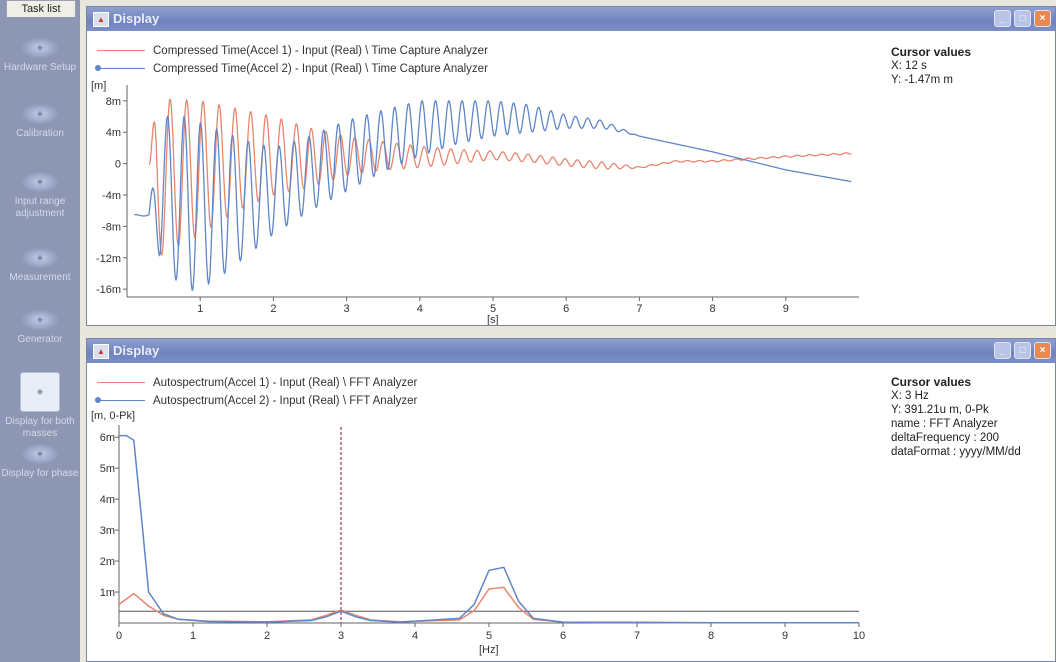 The image size is (1056, 662). Describe the element at coordinates (910, 396) in the screenshot. I see `cursor-value-line: X: 3 Hz` at that location.